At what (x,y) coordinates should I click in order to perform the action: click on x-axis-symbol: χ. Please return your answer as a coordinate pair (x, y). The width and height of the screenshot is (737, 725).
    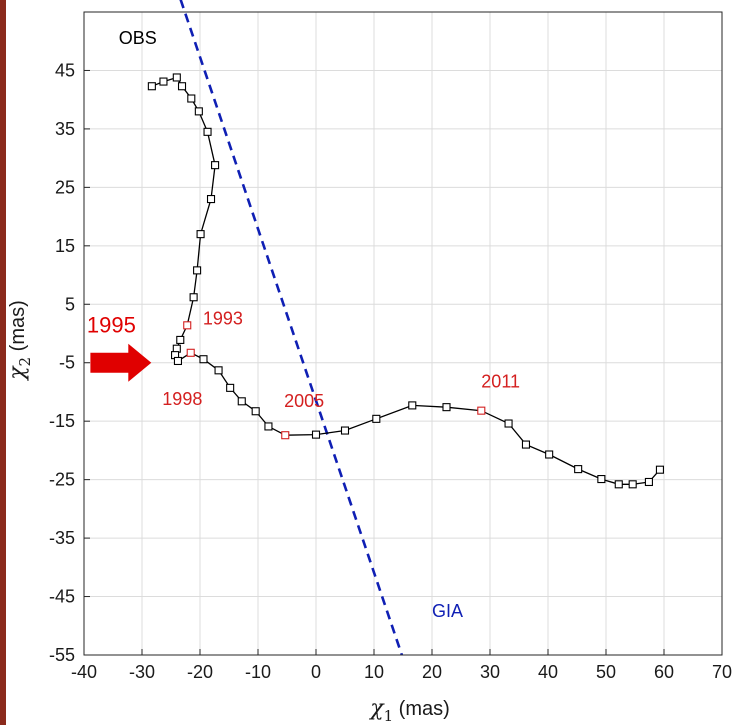
    Looking at the image, I should click on (376, 708).